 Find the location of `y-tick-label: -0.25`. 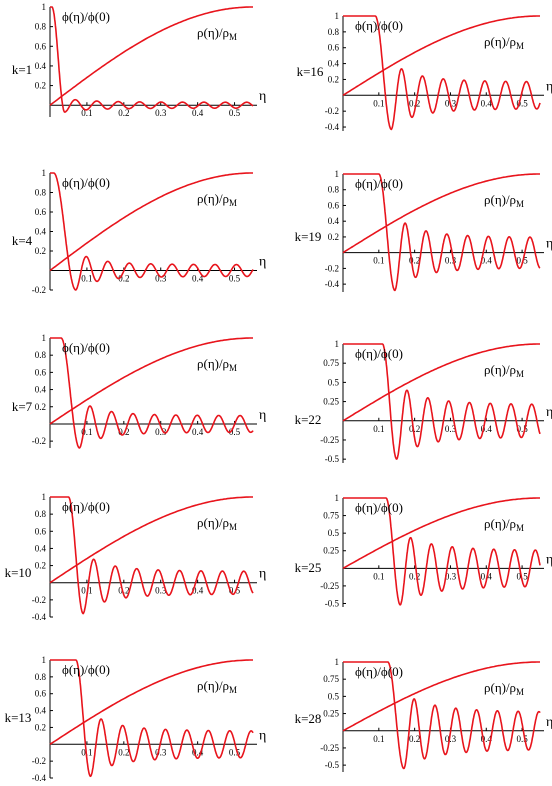

y-tick-label: -0.25 is located at coordinates (329, 586).